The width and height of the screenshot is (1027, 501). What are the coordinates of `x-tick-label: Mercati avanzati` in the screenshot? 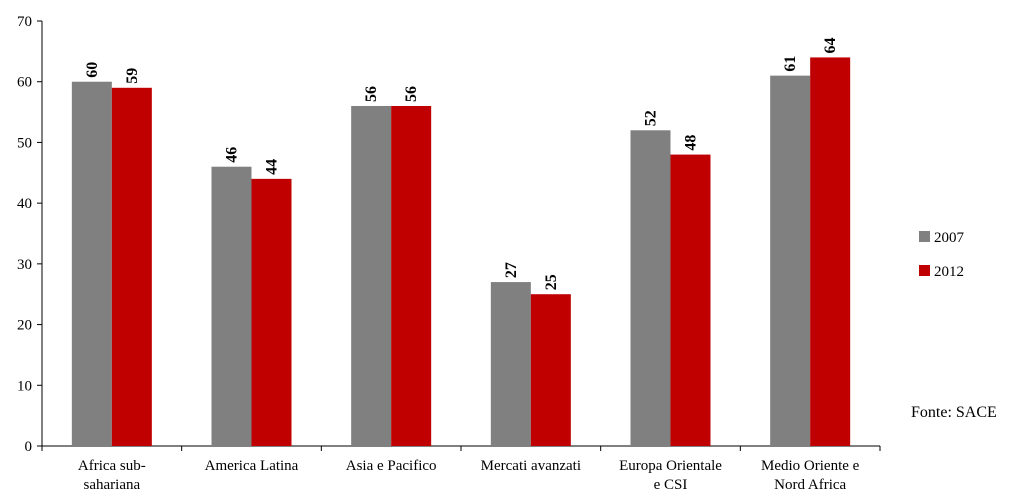 It's located at (531, 466).